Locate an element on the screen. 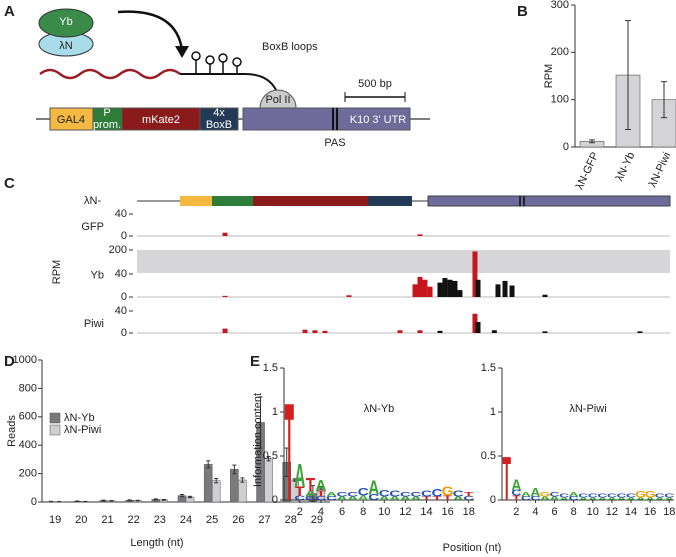 This screenshot has width=676, height=557. y-tick-label: 1 is located at coordinates (275, 412).